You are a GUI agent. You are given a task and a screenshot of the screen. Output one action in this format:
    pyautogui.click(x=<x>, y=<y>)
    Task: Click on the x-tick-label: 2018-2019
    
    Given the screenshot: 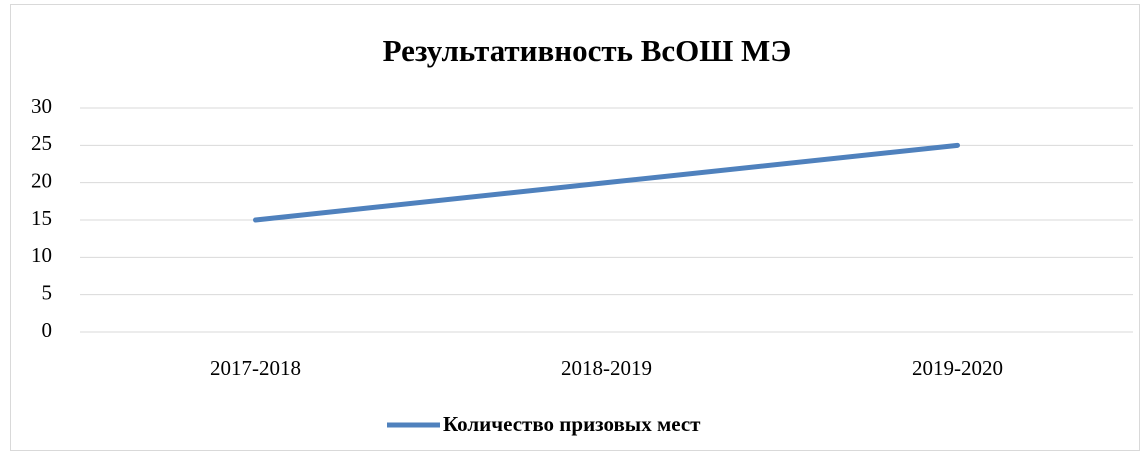 What is the action you would take?
    pyautogui.click(x=606, y=368)
    